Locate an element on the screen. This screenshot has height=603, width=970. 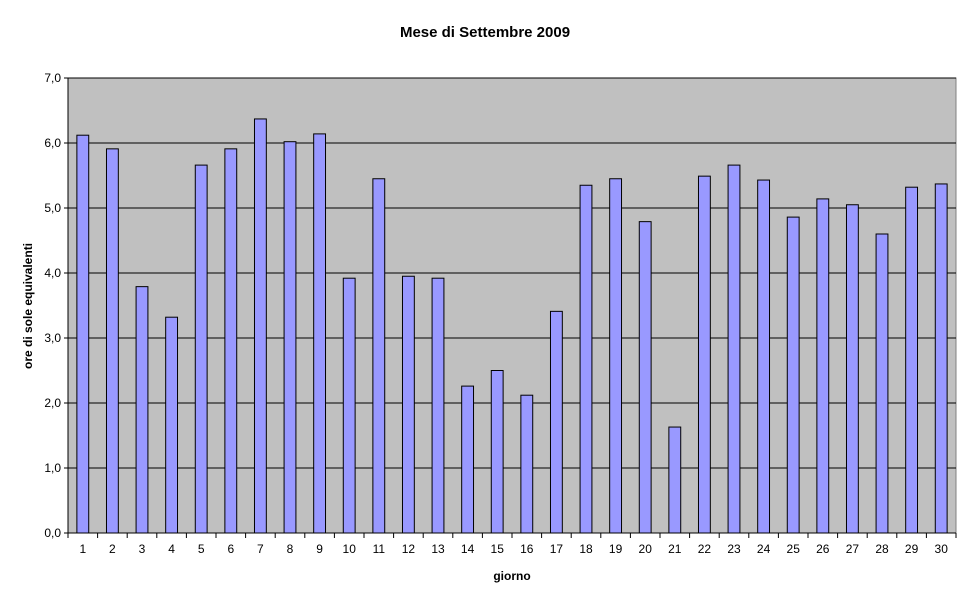
x-tick-label: 10 is located at coordinates (350, 549).